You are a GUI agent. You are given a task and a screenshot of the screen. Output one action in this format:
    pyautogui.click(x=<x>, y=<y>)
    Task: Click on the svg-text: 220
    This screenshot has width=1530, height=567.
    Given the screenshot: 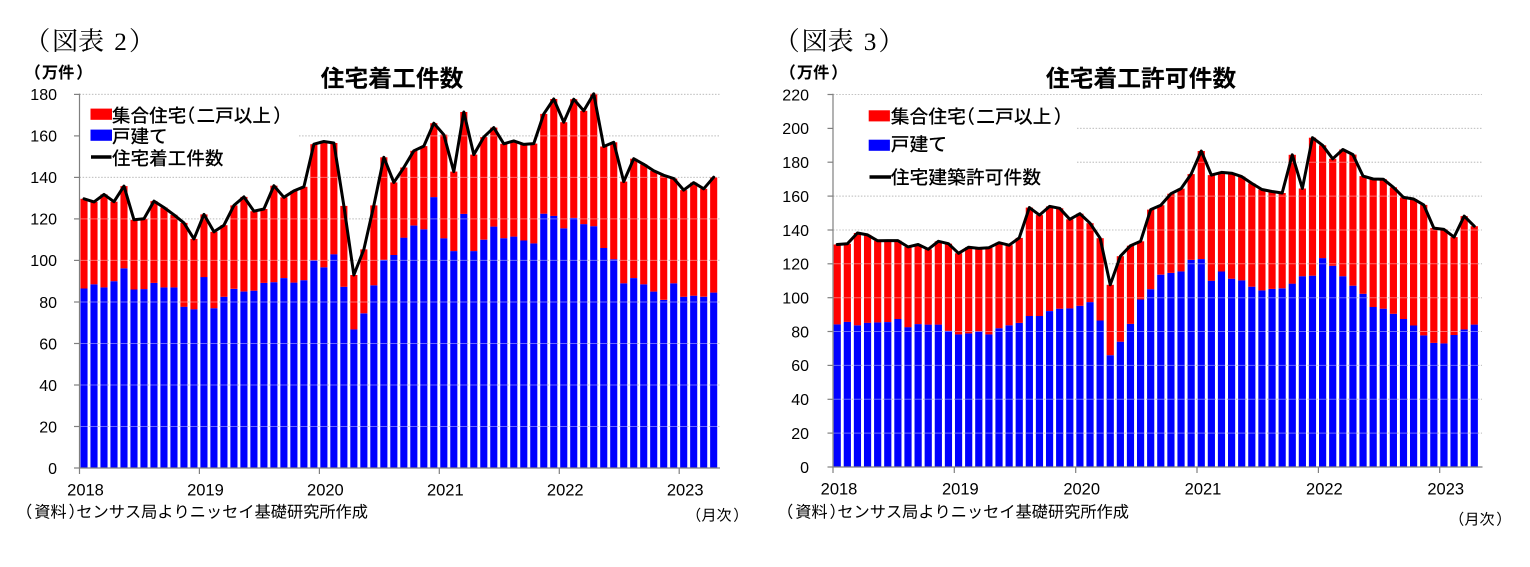 What is the action you would take?
    pyautogui.click(x=795, y=95)
    